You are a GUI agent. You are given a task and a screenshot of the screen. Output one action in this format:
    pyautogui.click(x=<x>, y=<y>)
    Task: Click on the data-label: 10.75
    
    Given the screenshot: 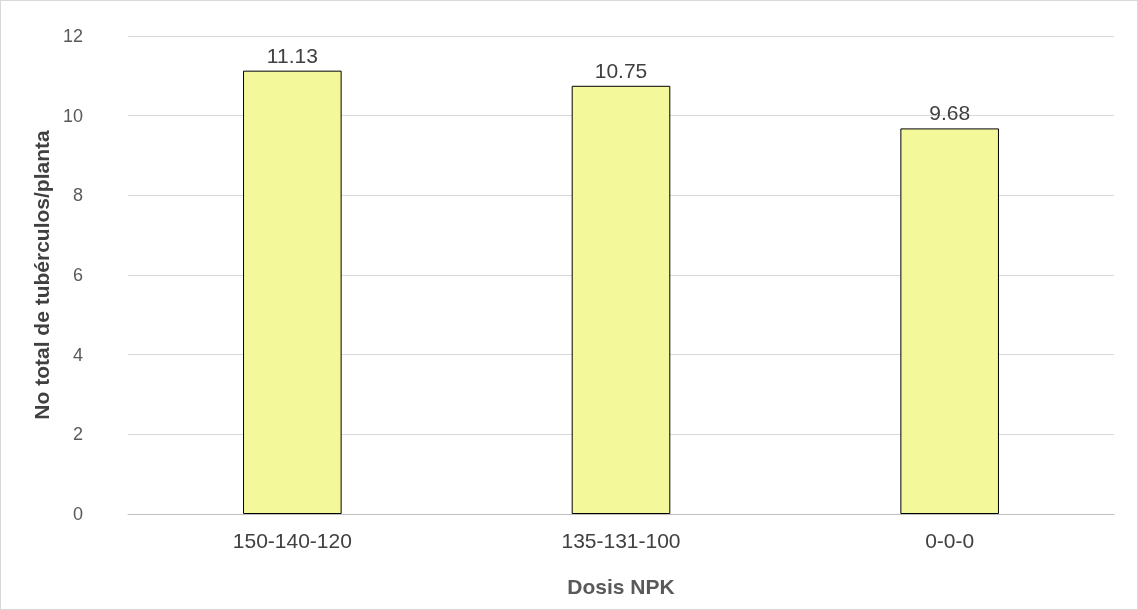 What is the action you would take?
    pyautogui.click(x=621, y=70)
    